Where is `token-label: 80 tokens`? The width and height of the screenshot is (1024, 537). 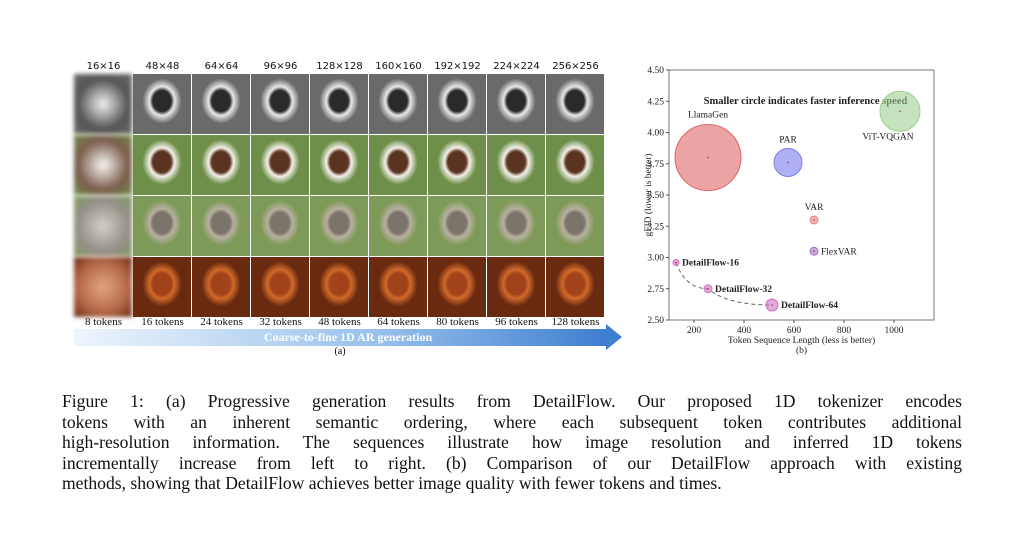
token-label: 80 tokens is located at coordinates (457, 322).